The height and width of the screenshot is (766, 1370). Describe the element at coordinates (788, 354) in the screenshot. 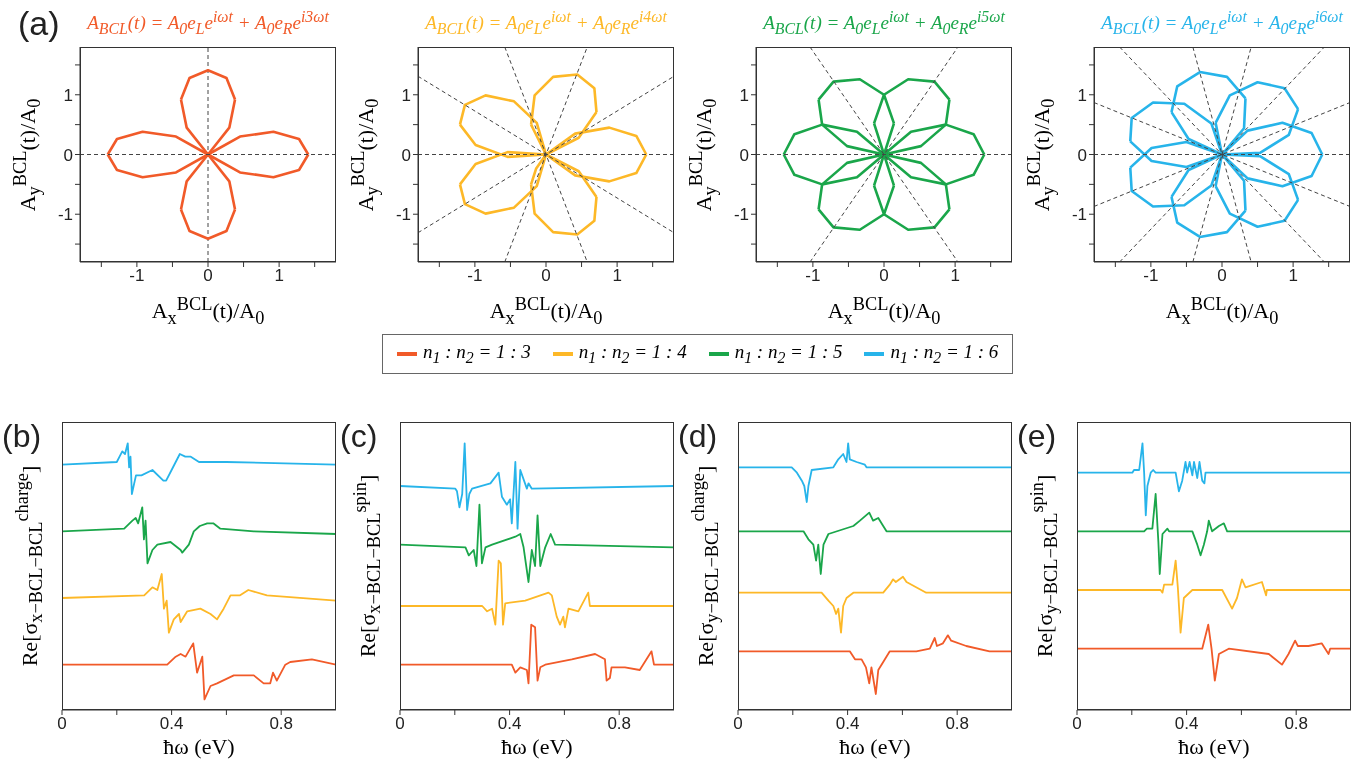

I see `legend-label: n$_{1}$ : n$_{2}$ = 1 : 5` at that location.